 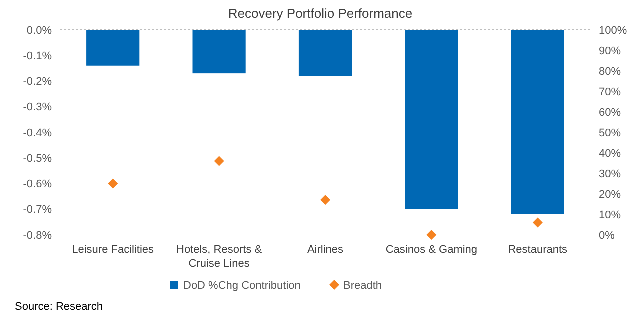 I want to click on y-tick-label: -0.2%, so click(x=37, y=82).